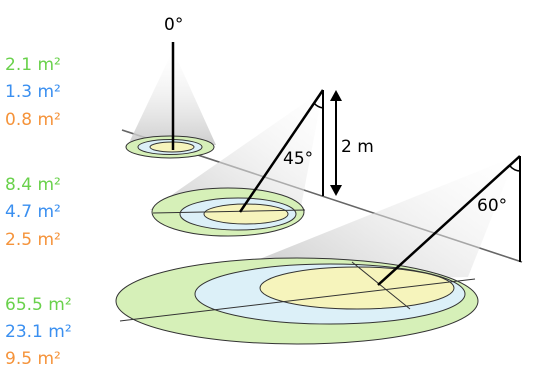 The image size is (537, 369). What do you see at coordinates (492, 206) in the screenshot?
I see `angle-label-60: 60°` at bounding box center [492, 206].